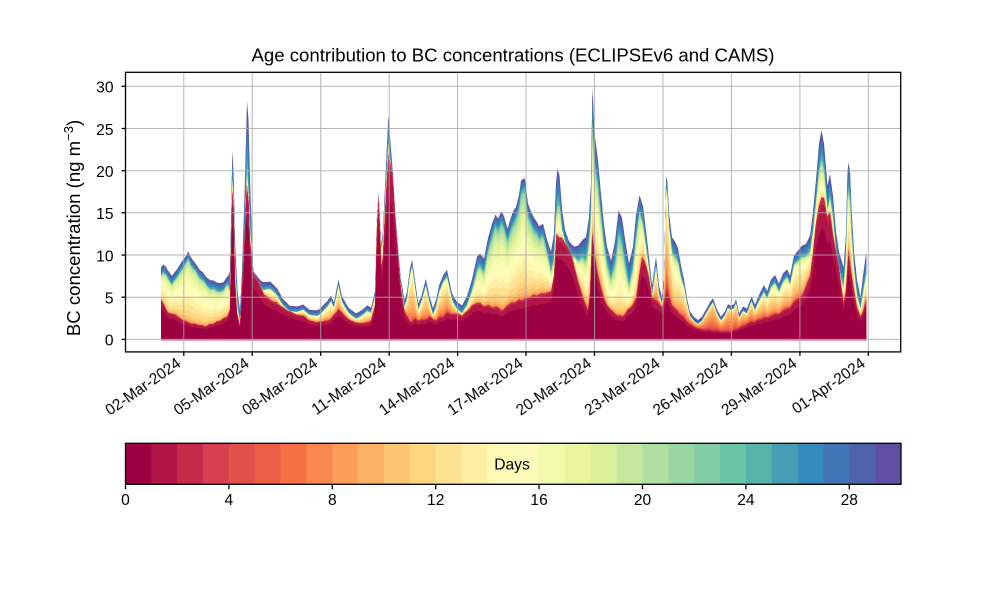 Image resolution: width=1000 pixels, height=605 pixels. Describe the element at coordinates (105, 130) in the screenshot. I see `svg-text: 25` at that location.